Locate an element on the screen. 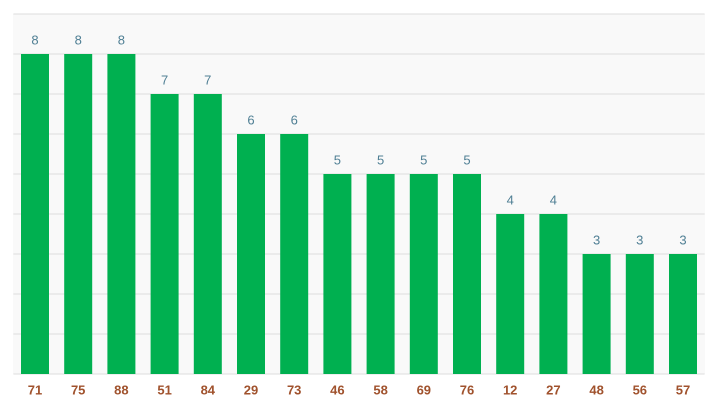 The width and height of the screenshot is (720, 419). x-tick-label: 69 is located at coordinates (424, 389).